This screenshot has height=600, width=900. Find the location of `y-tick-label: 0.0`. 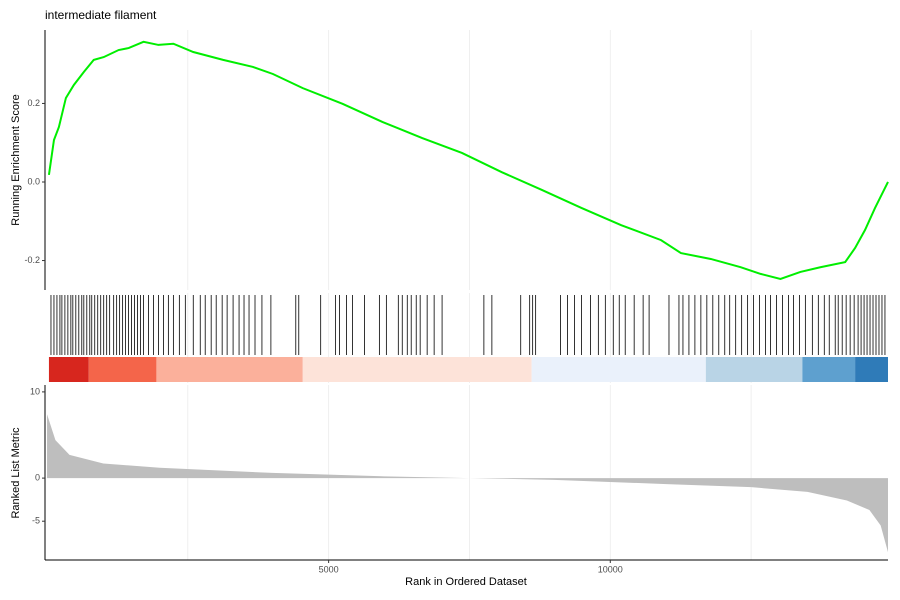

y-tick-label: 0.0 is located at coordinates (33, 181).